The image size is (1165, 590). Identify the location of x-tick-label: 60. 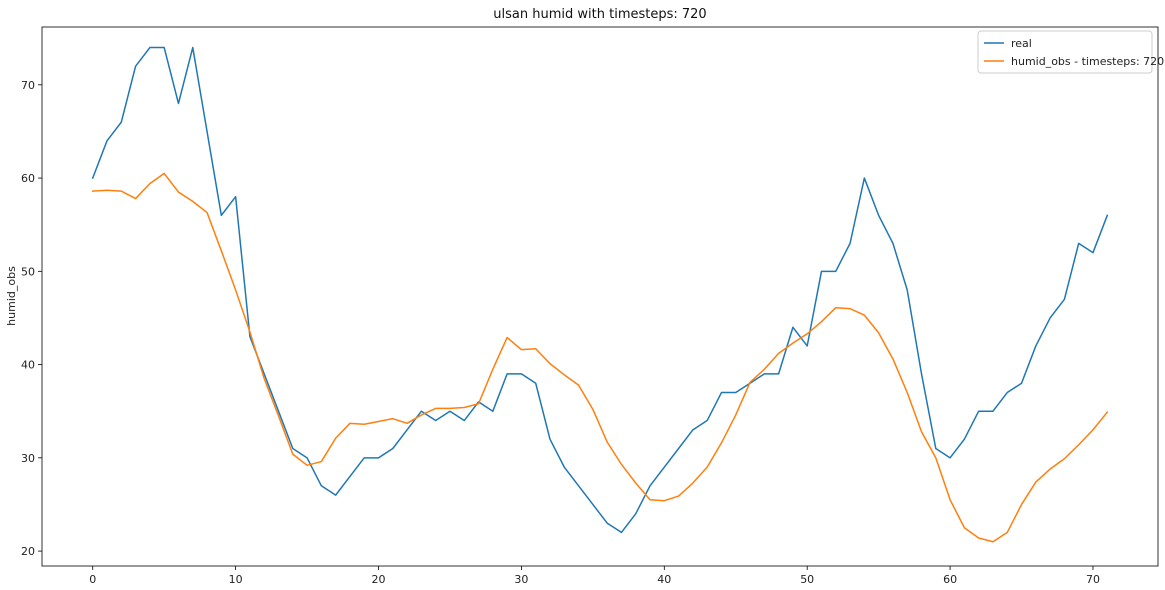
(950, 579).